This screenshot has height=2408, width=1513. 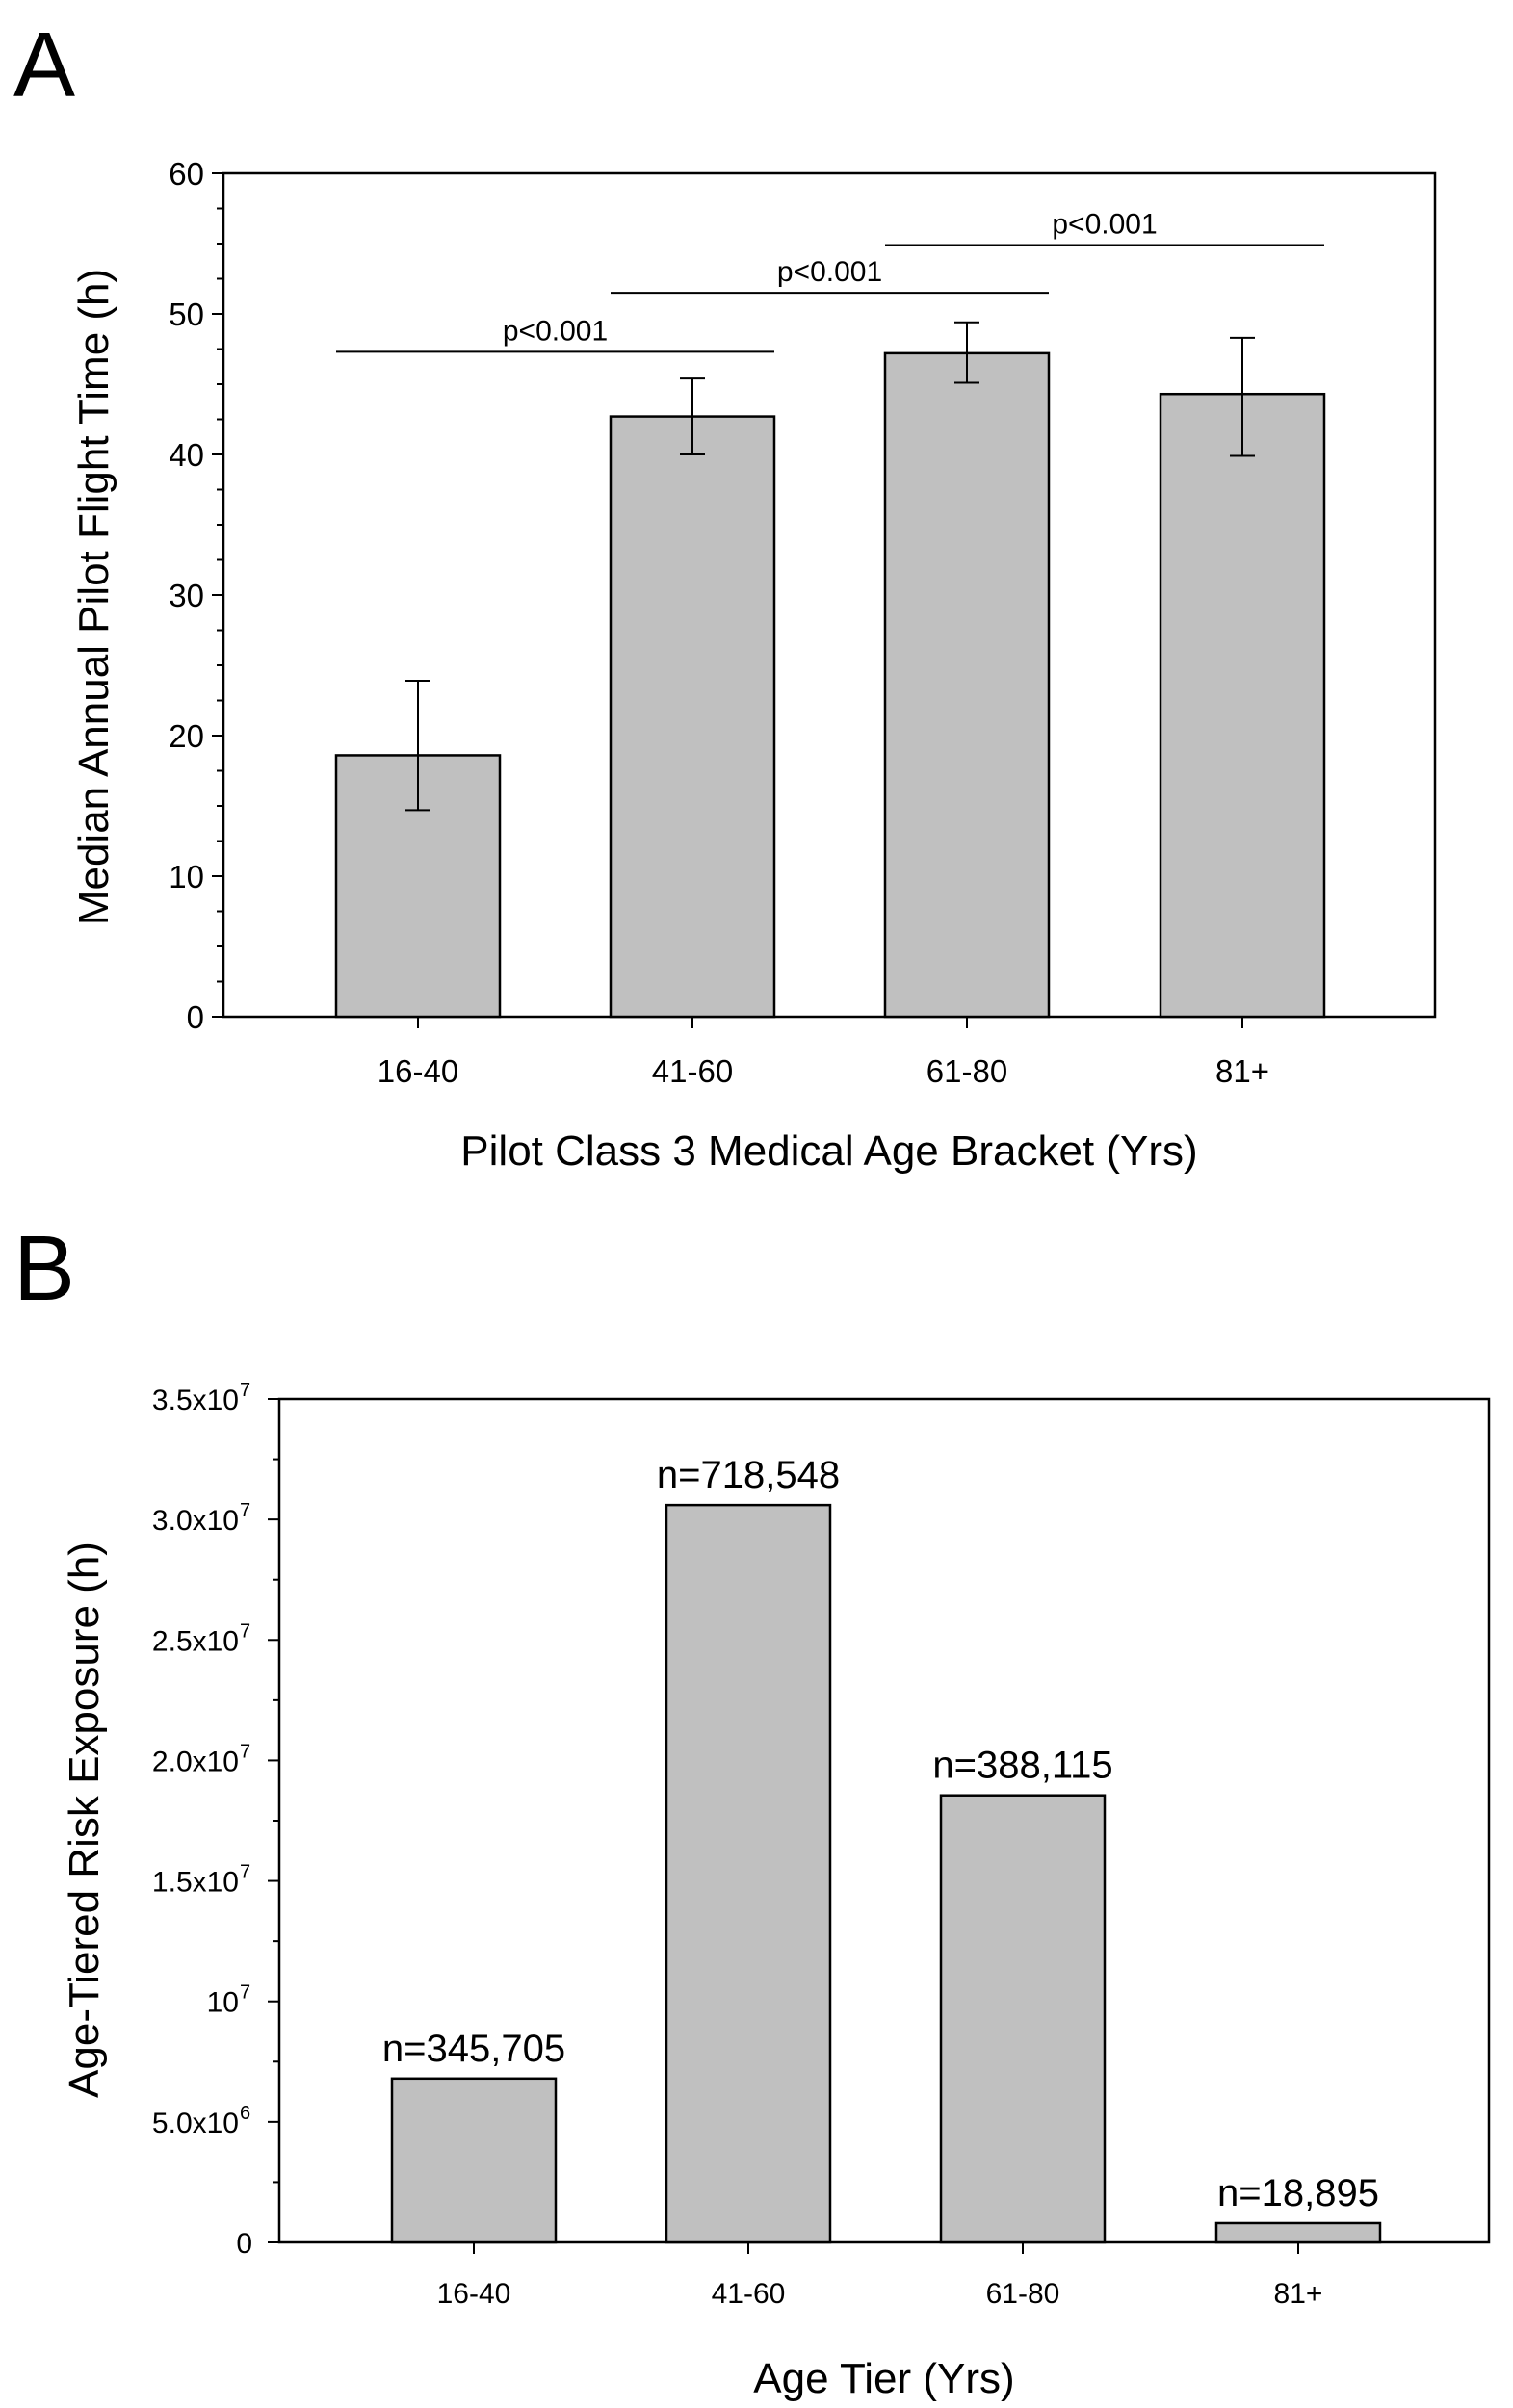 What do you see at coordinates (44, 65) in the screenshot?
I see `panel-label-a: A` at bounding box center [44, 65].